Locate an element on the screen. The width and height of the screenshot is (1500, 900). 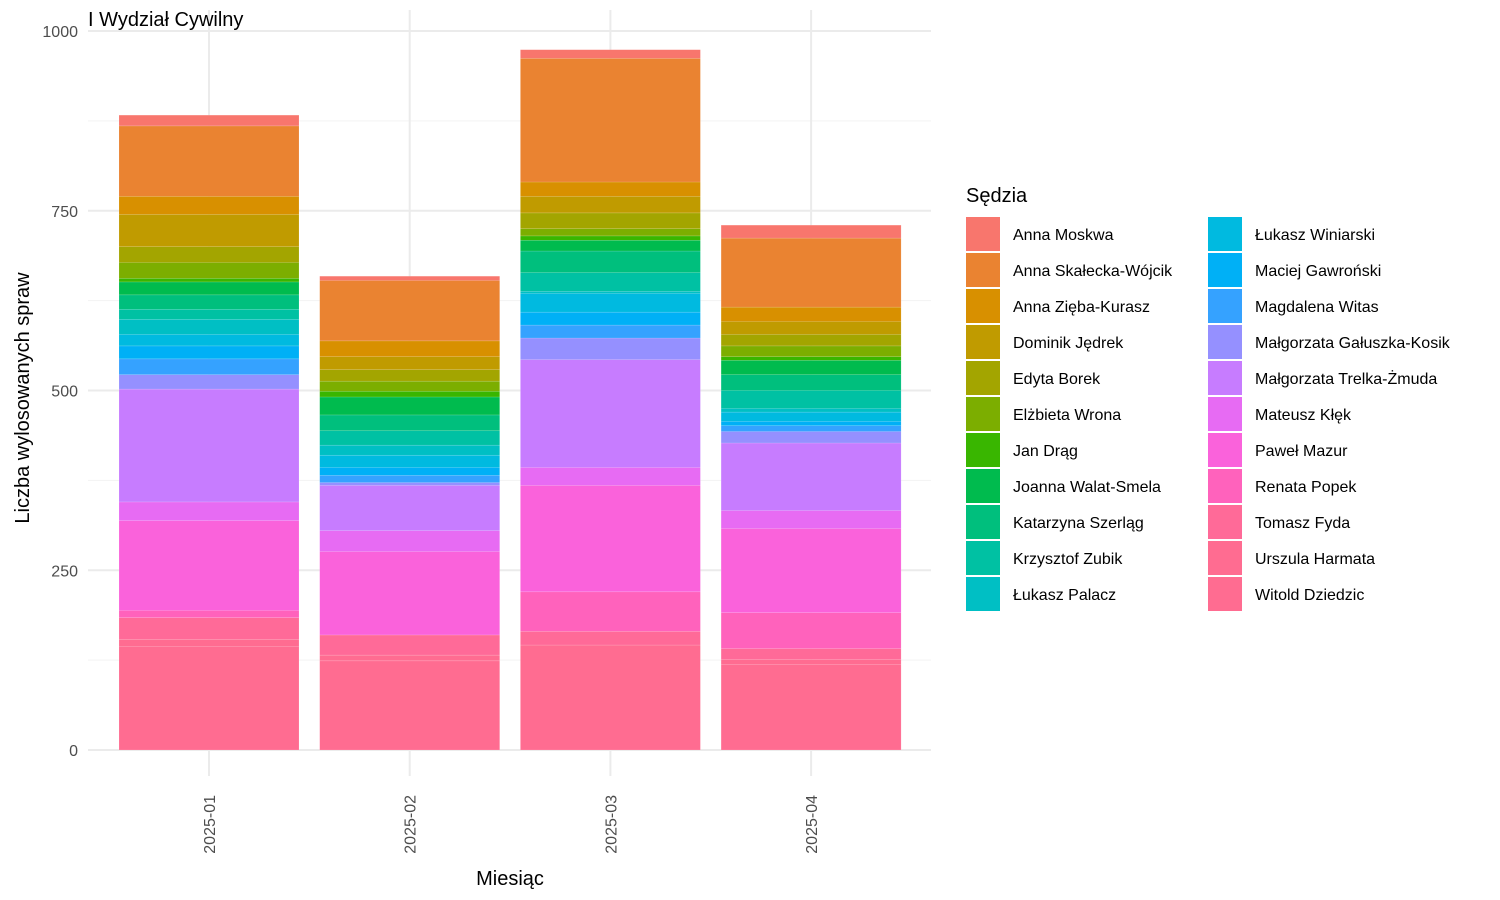
legend-item: Katarzyna Szerląg is located at coordinates (1055, 522).